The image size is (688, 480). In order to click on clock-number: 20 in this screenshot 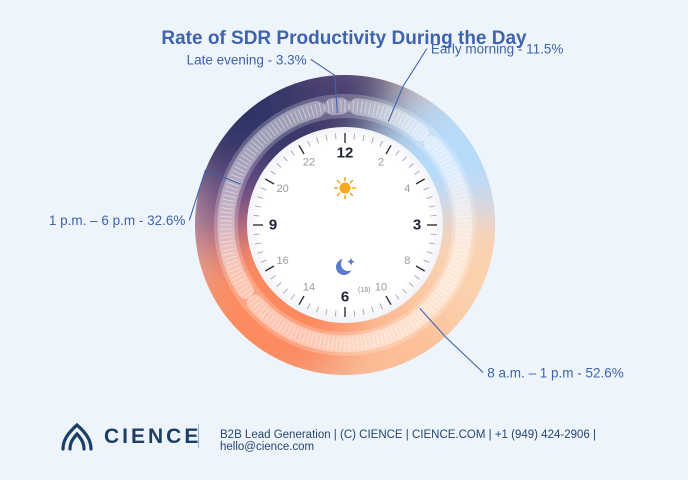, I will do `click(283, 189)`.